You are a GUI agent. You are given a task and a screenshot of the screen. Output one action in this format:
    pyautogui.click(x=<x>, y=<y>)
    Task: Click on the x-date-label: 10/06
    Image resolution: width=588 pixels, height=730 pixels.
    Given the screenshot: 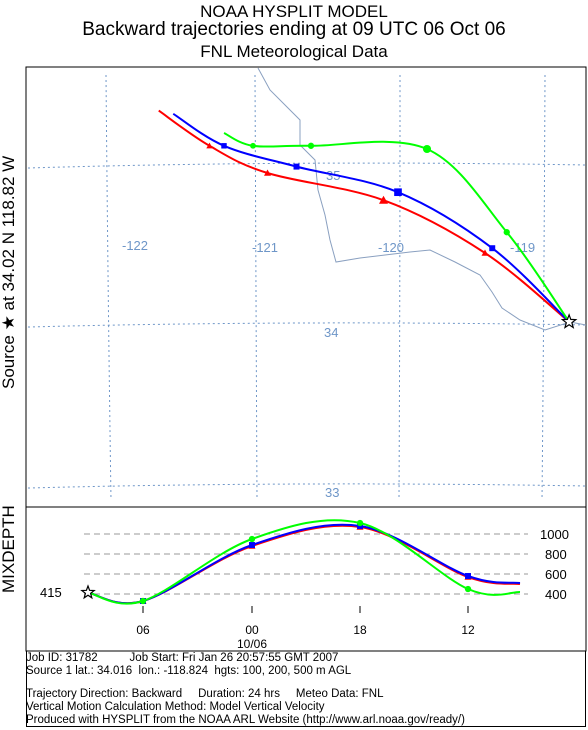 What is the action you would take?
    pyautogui.click(x=252, y=644)
    